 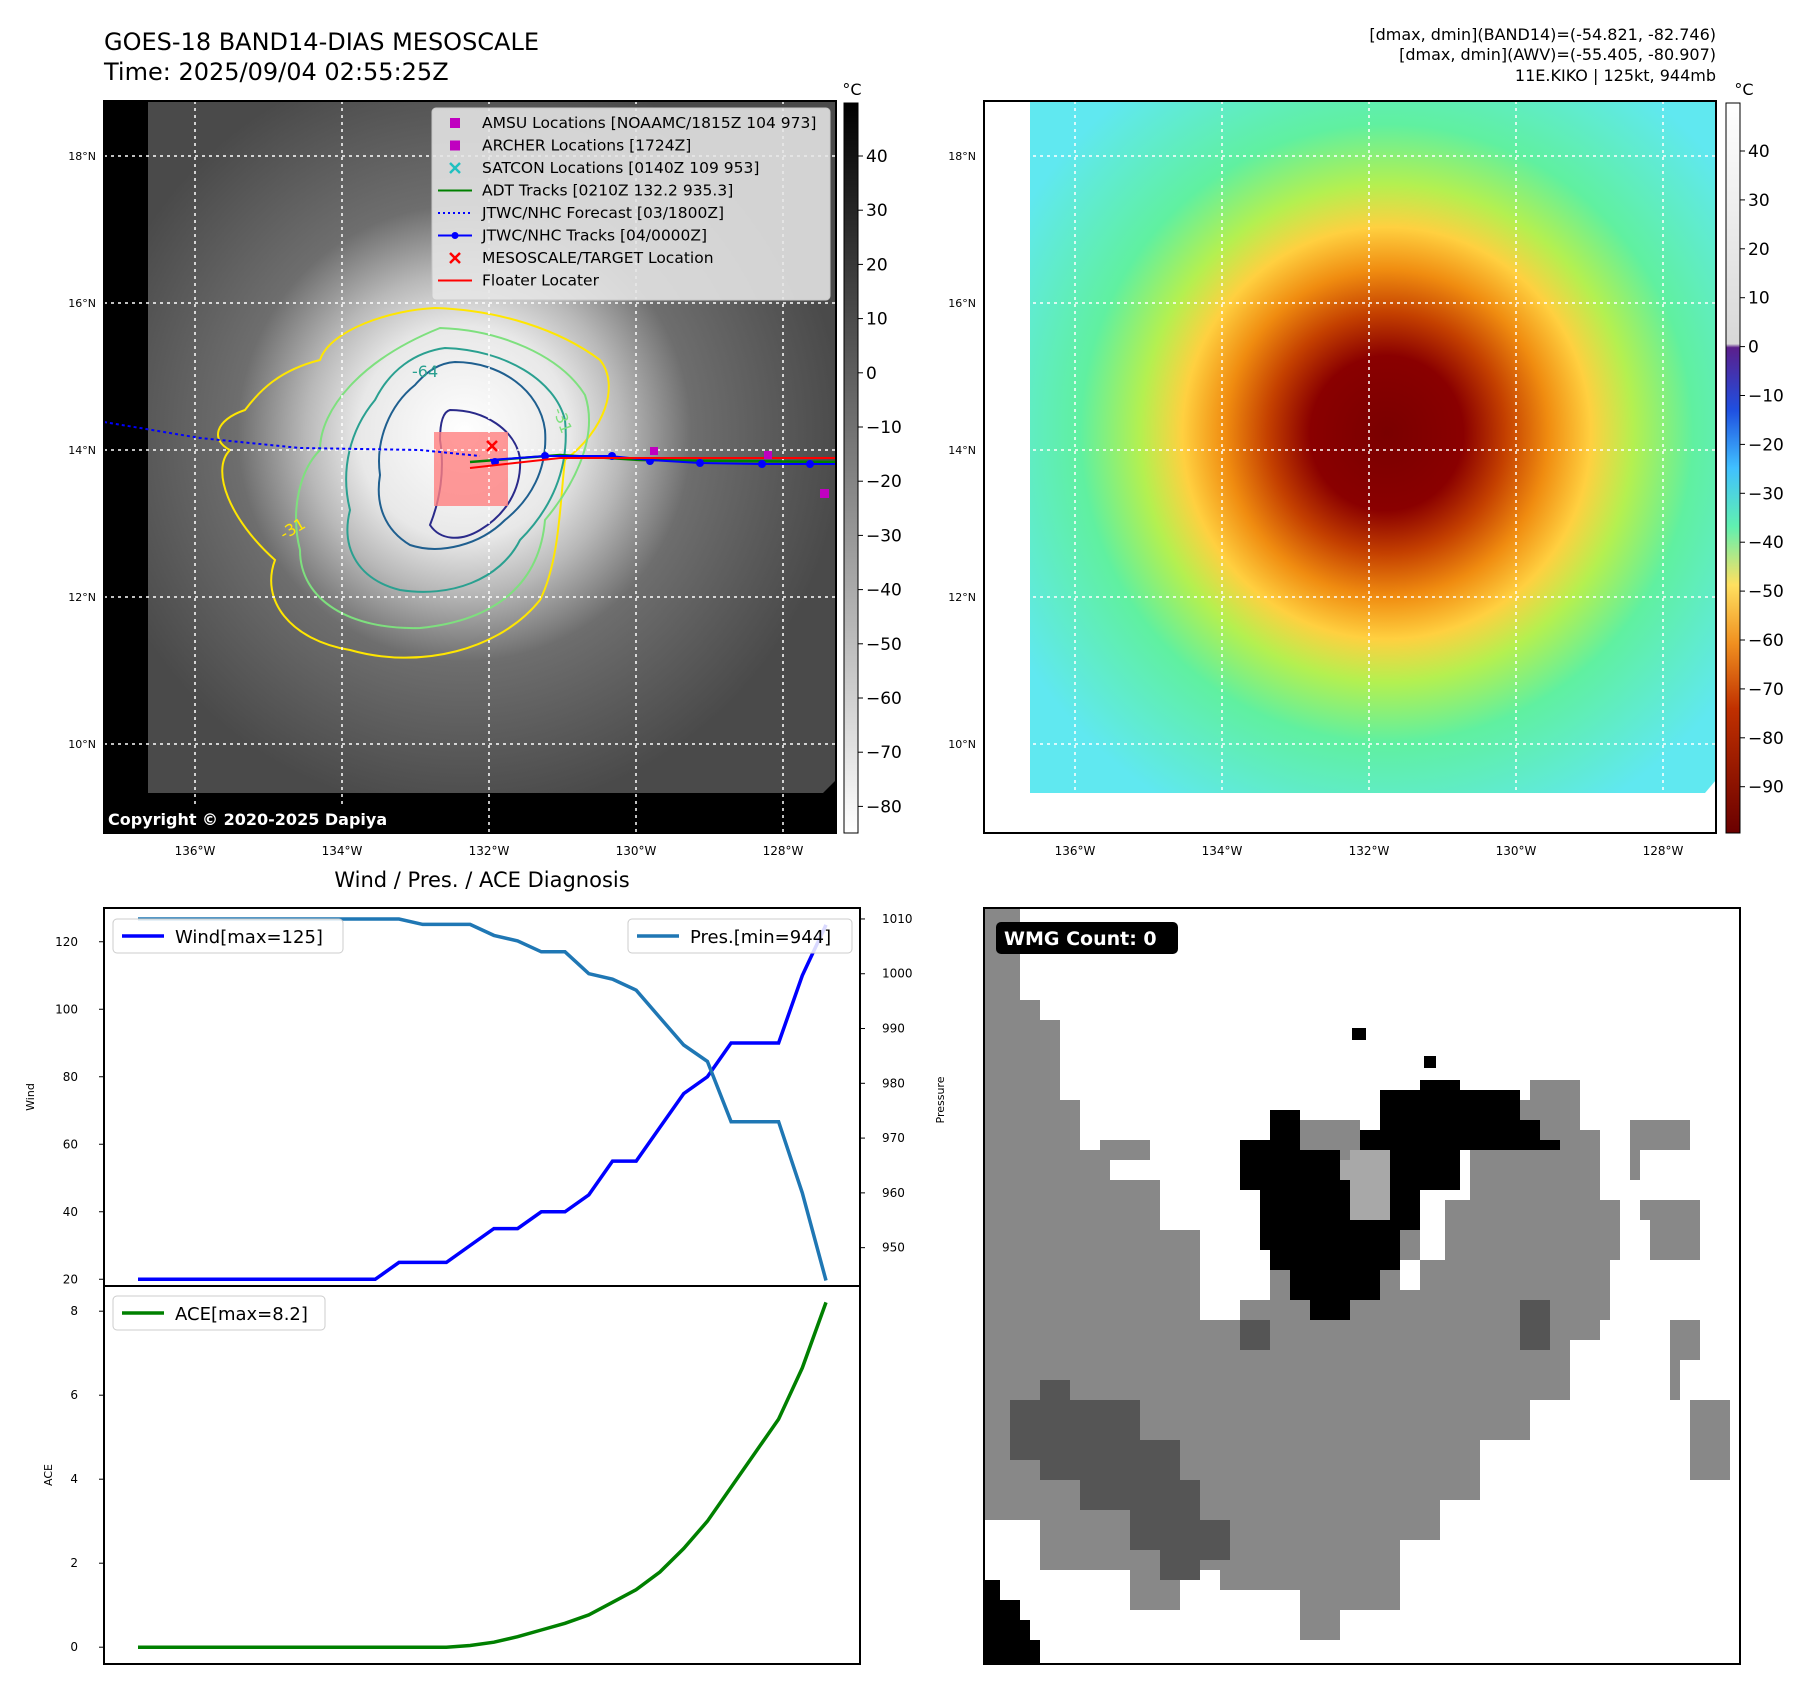 I want to click on amsu-markers, so click(x=739, y=472).